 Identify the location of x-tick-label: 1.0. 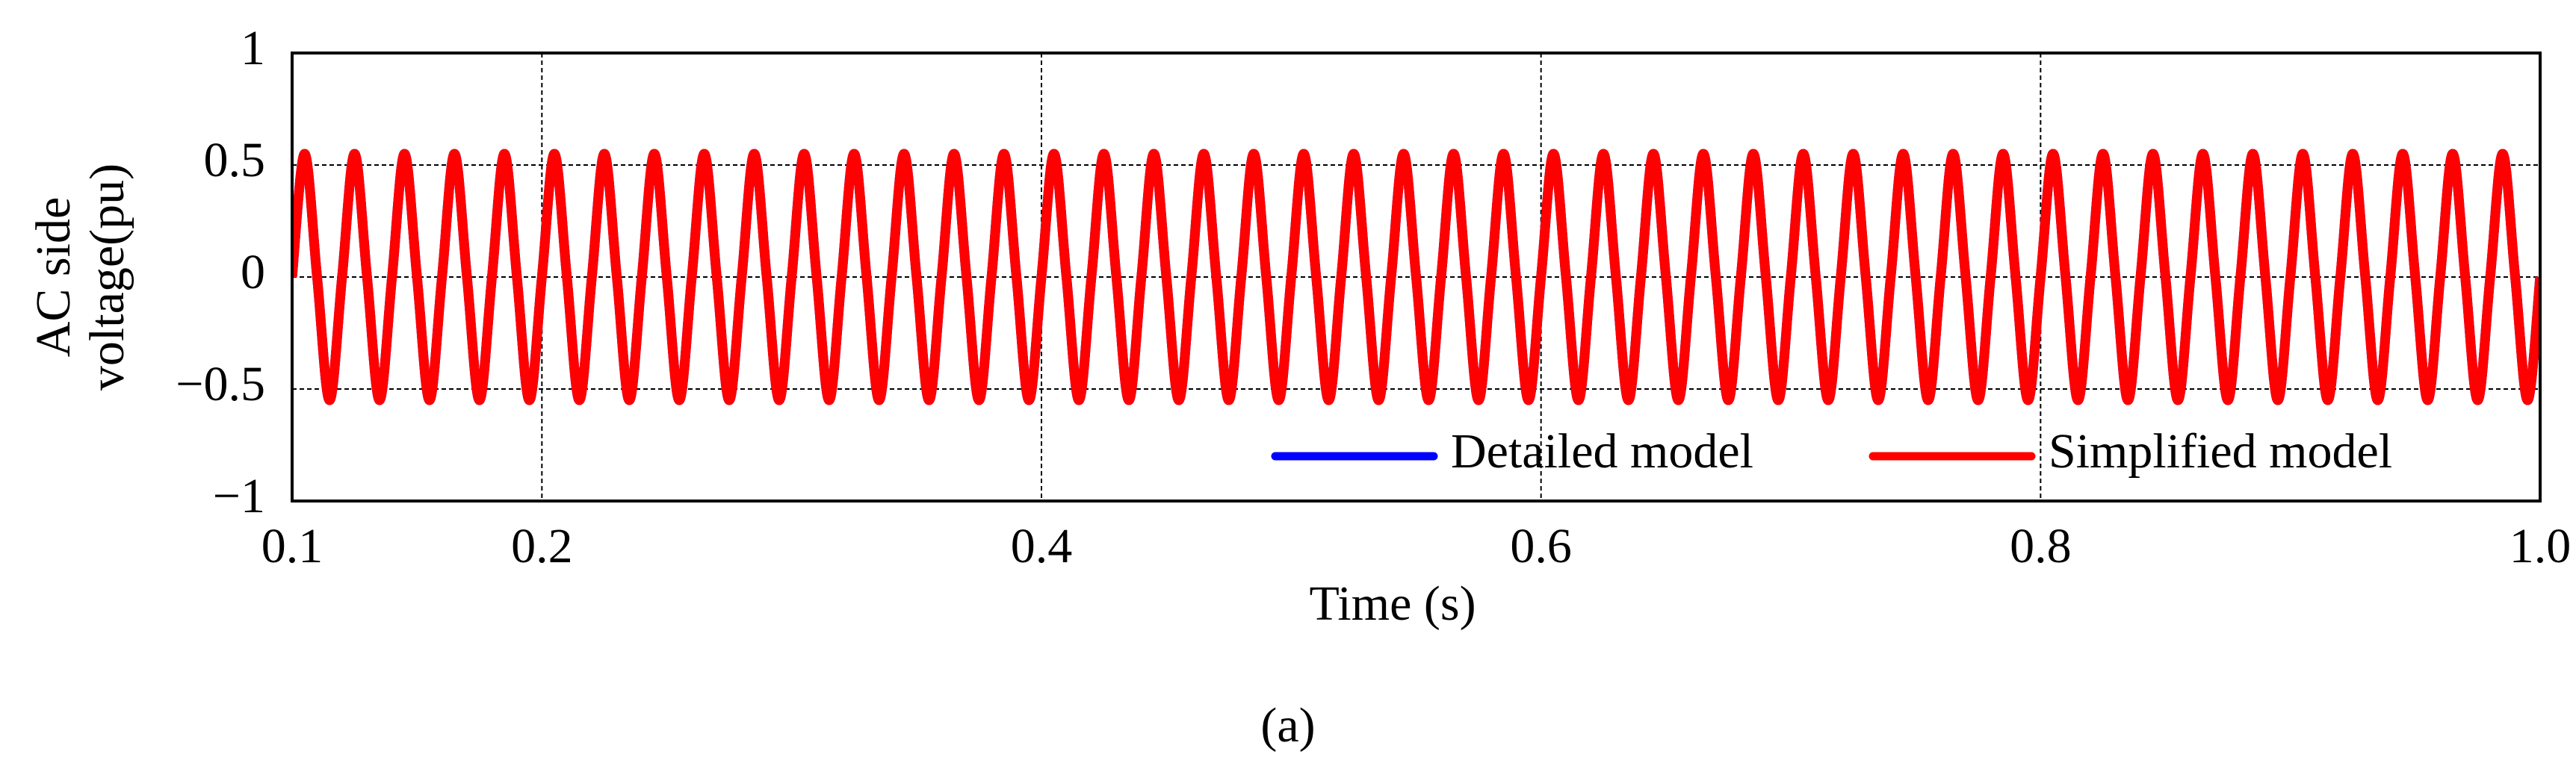
(2541, 546).